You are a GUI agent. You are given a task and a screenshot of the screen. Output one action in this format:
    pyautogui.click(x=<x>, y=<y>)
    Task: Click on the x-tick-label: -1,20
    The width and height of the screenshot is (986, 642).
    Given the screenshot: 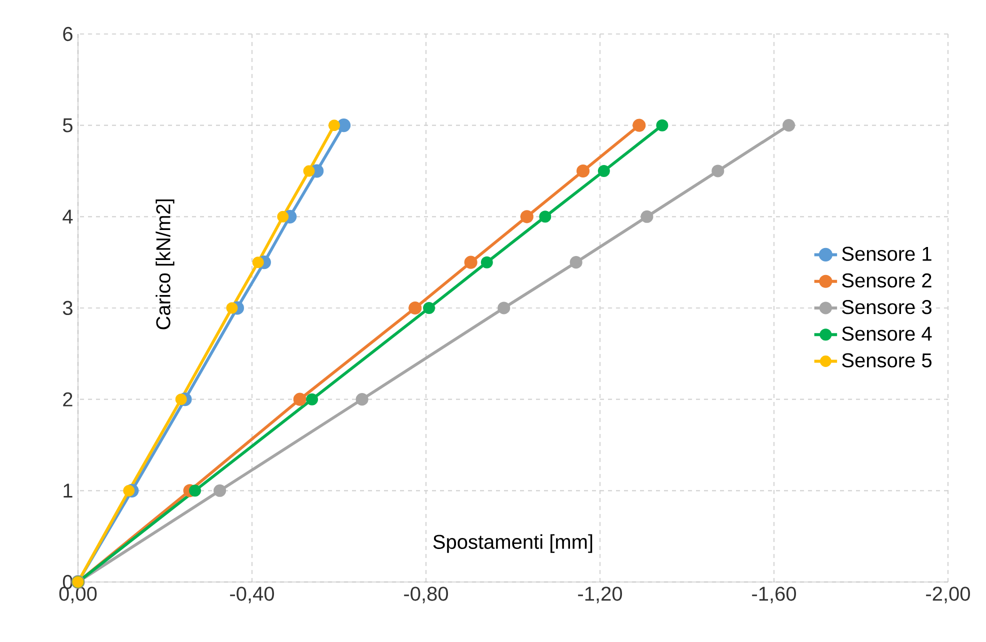 What is the action you would take?
    pyautogui.click(x=600, y=595)
    